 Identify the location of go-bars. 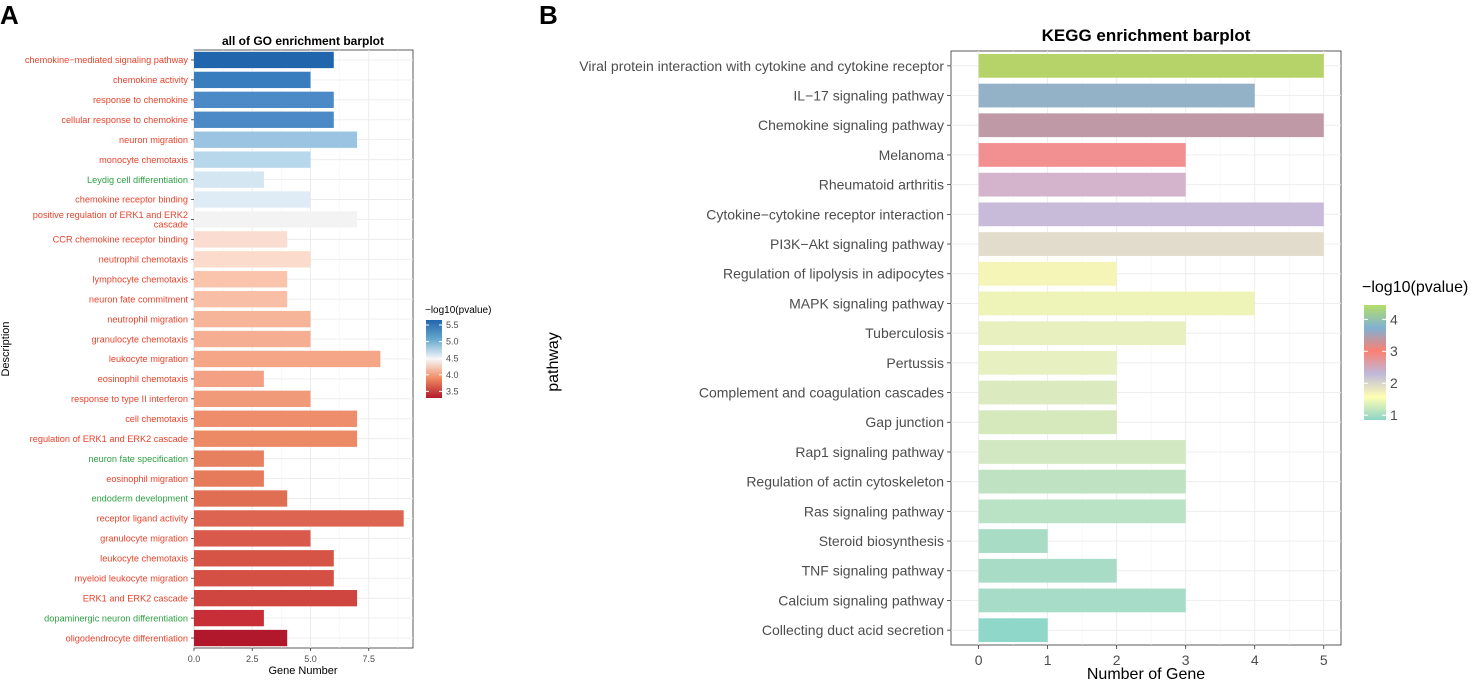
(299, 349).